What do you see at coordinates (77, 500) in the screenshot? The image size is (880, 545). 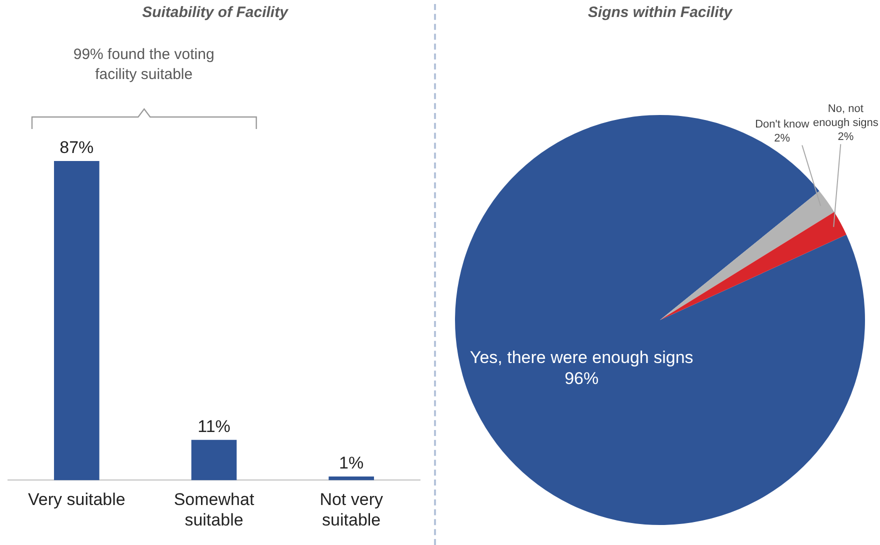 I see `x-tick-label: Very suitable` at bounding box center [77, 500].